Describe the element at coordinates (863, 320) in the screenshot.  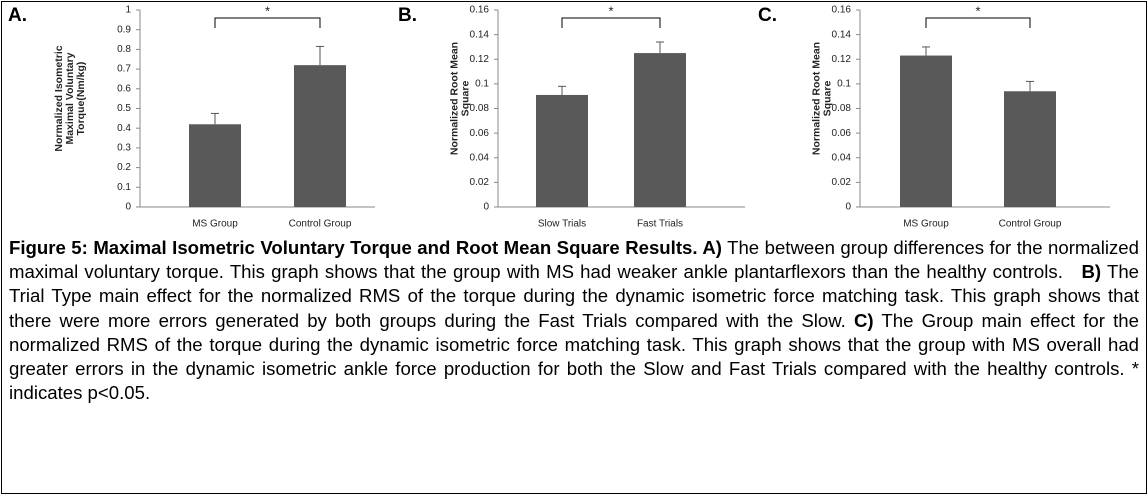
I see `caption-bold: C)` at that location.